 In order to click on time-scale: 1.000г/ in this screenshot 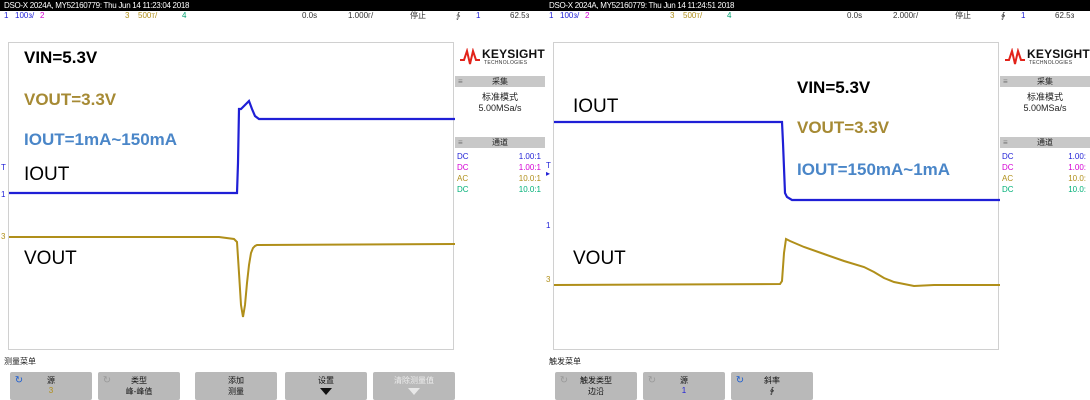, I will do `click(361, 15)`.